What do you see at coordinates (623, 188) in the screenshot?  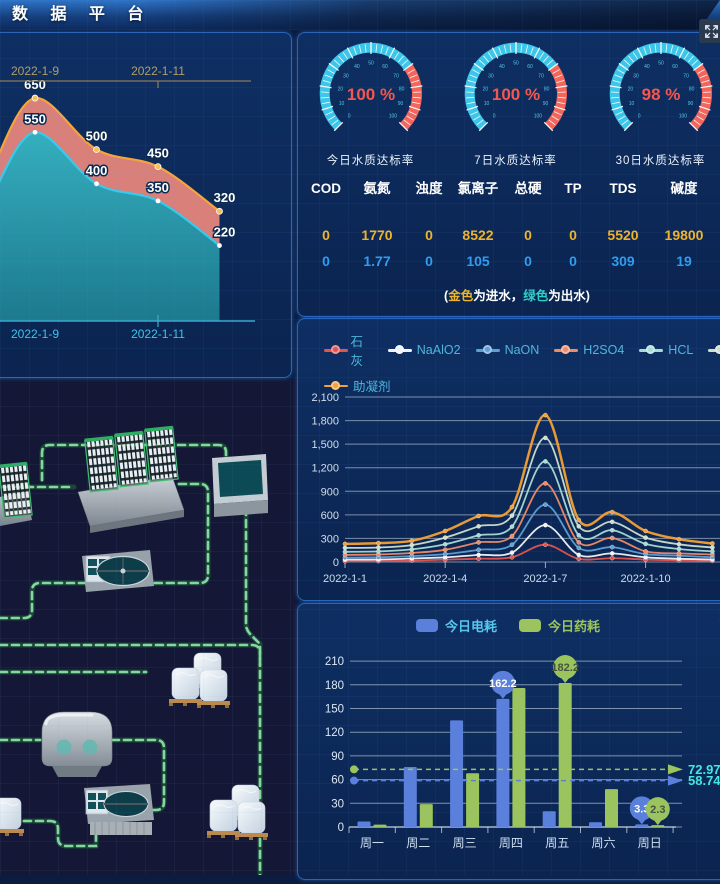 I see `table-header-cell: TDS` at bounding box center [623, 188].